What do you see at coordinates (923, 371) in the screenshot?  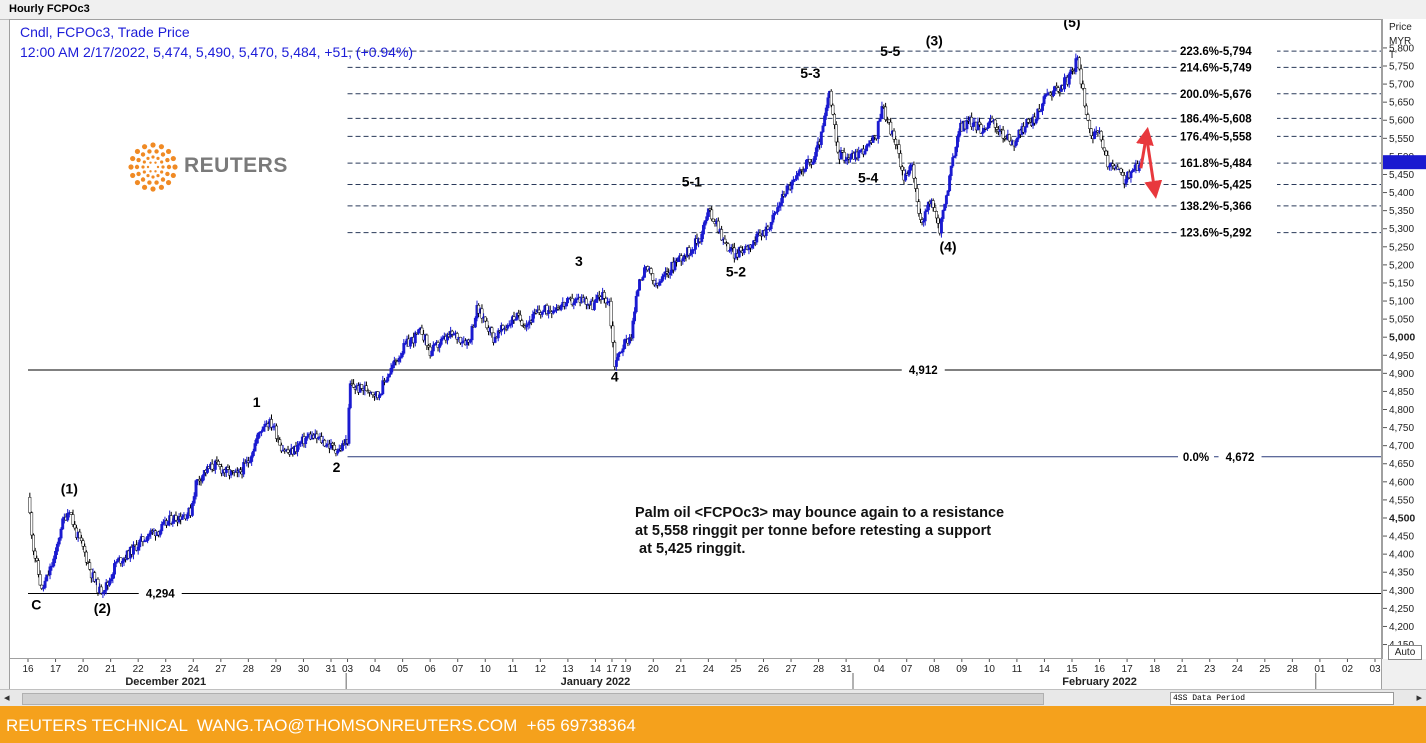 I see `level-label: 4,912` at bounding box center [923, 371].